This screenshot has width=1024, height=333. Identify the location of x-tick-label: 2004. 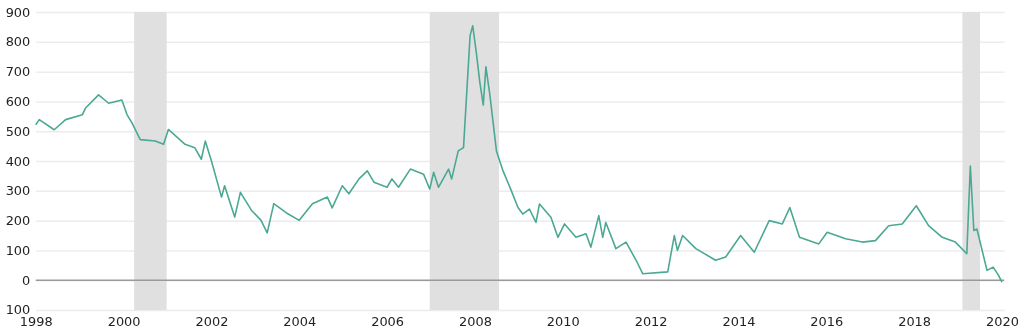
(300, 322).